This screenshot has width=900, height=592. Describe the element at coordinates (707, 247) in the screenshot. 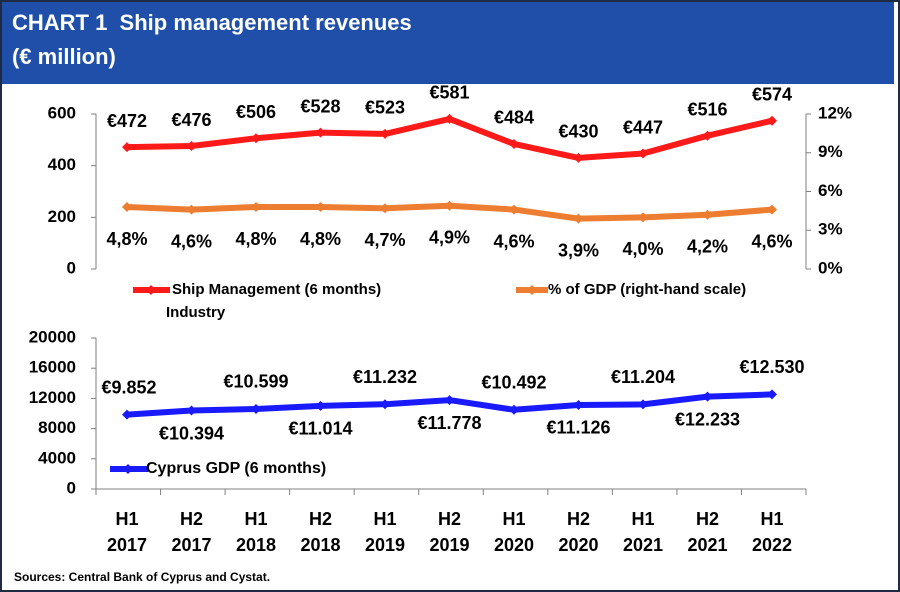

I see `gdp-share-data-label: 4,2%` at that location.